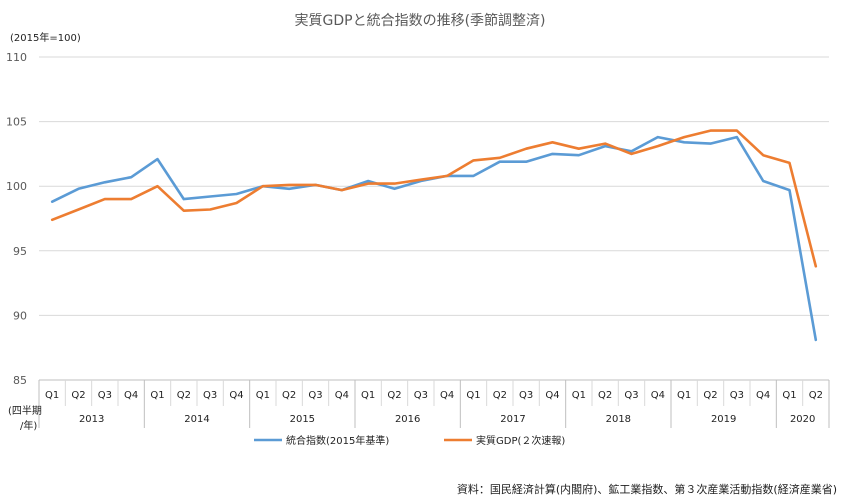 This screenshot has height=499, width=845. I want to click on x-year-label: 2015, so click(302, 419).